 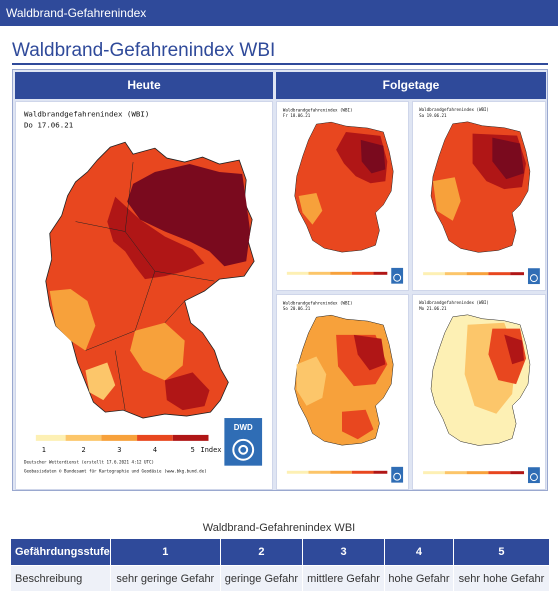 I want to click on map-forecast-day-3: Waldbrandgefahrenindex (WBI) So 20.06.21, so click(x=342, y=392).